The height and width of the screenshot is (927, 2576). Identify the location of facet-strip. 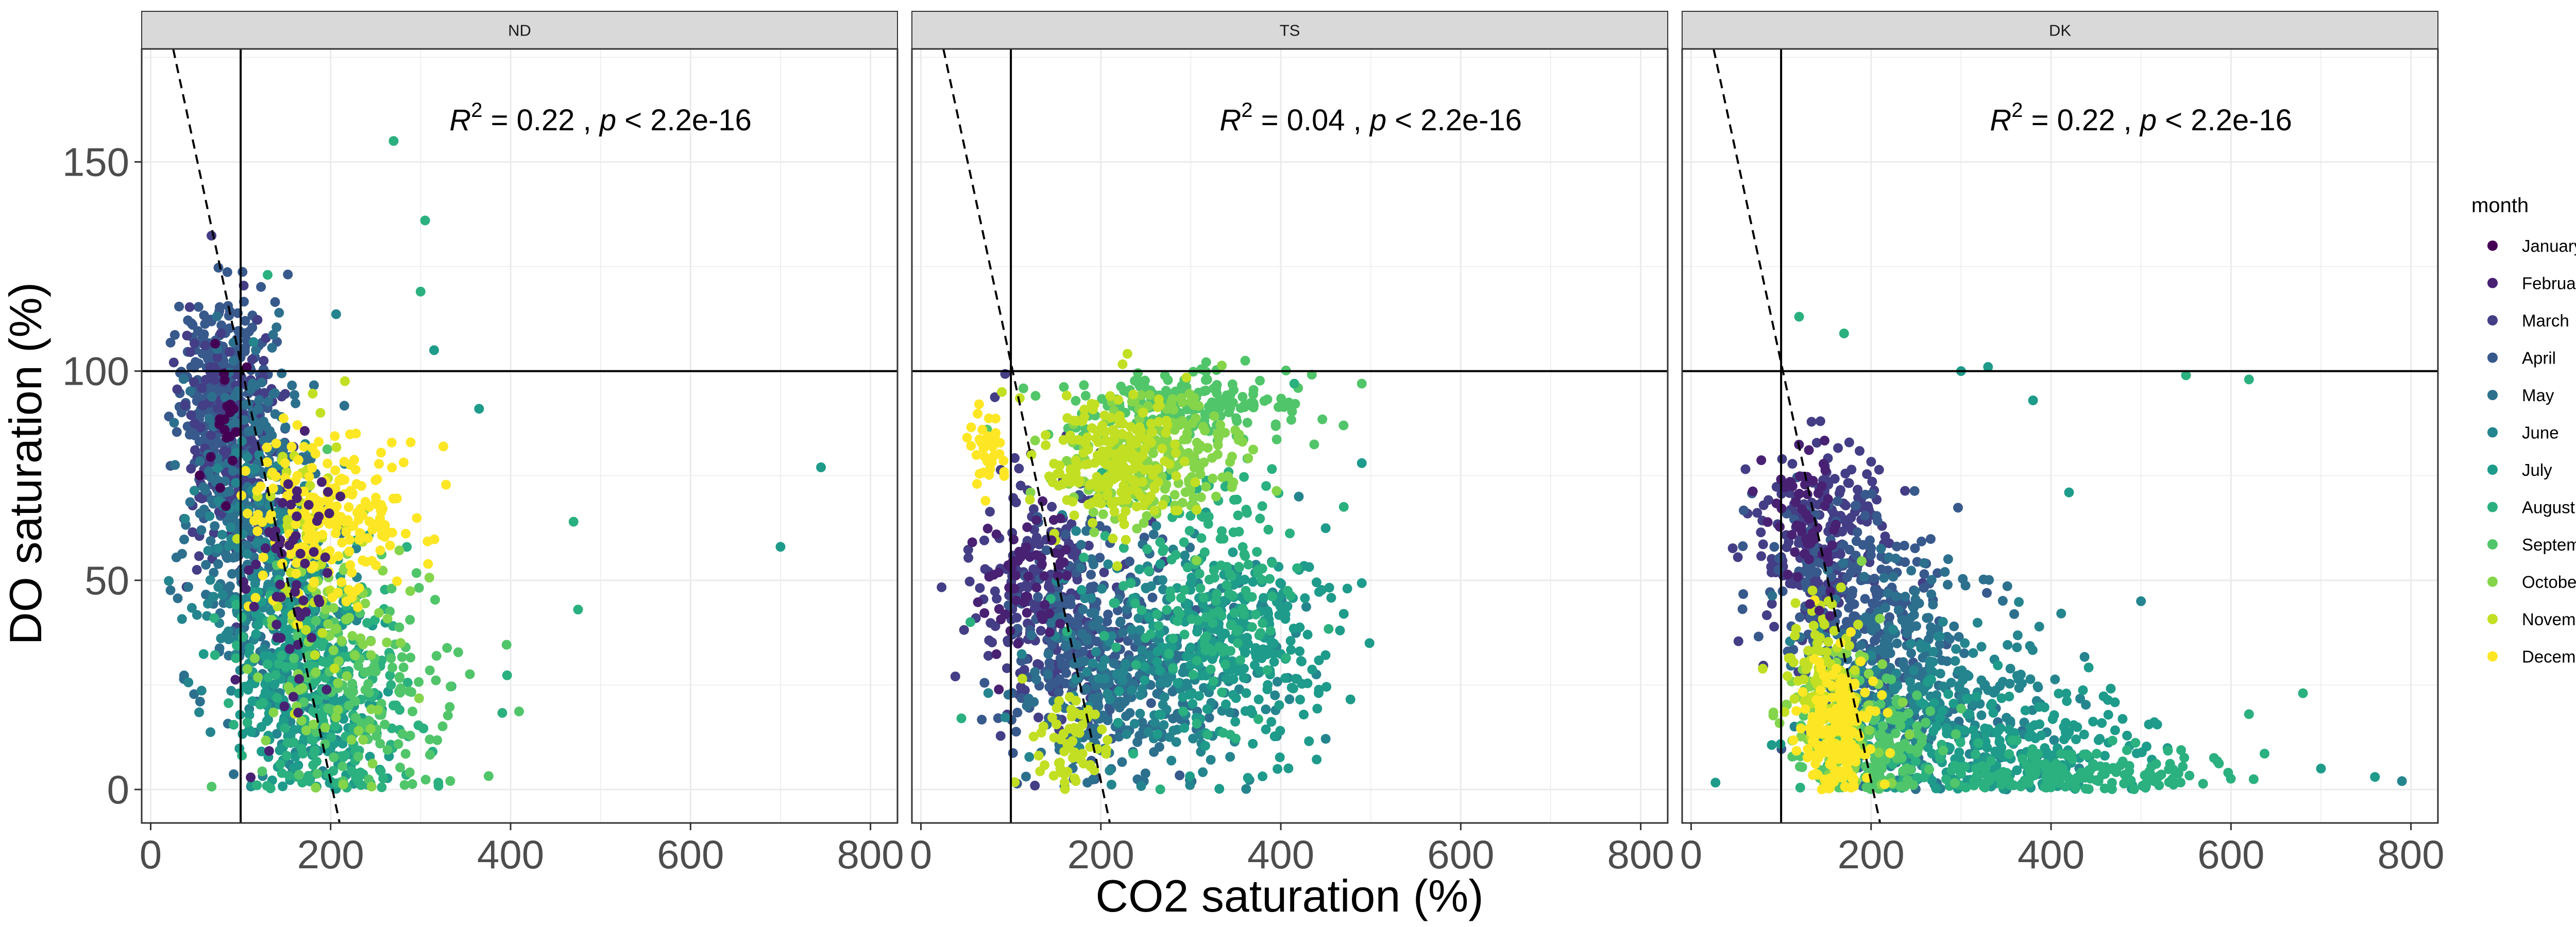
(519, 30).